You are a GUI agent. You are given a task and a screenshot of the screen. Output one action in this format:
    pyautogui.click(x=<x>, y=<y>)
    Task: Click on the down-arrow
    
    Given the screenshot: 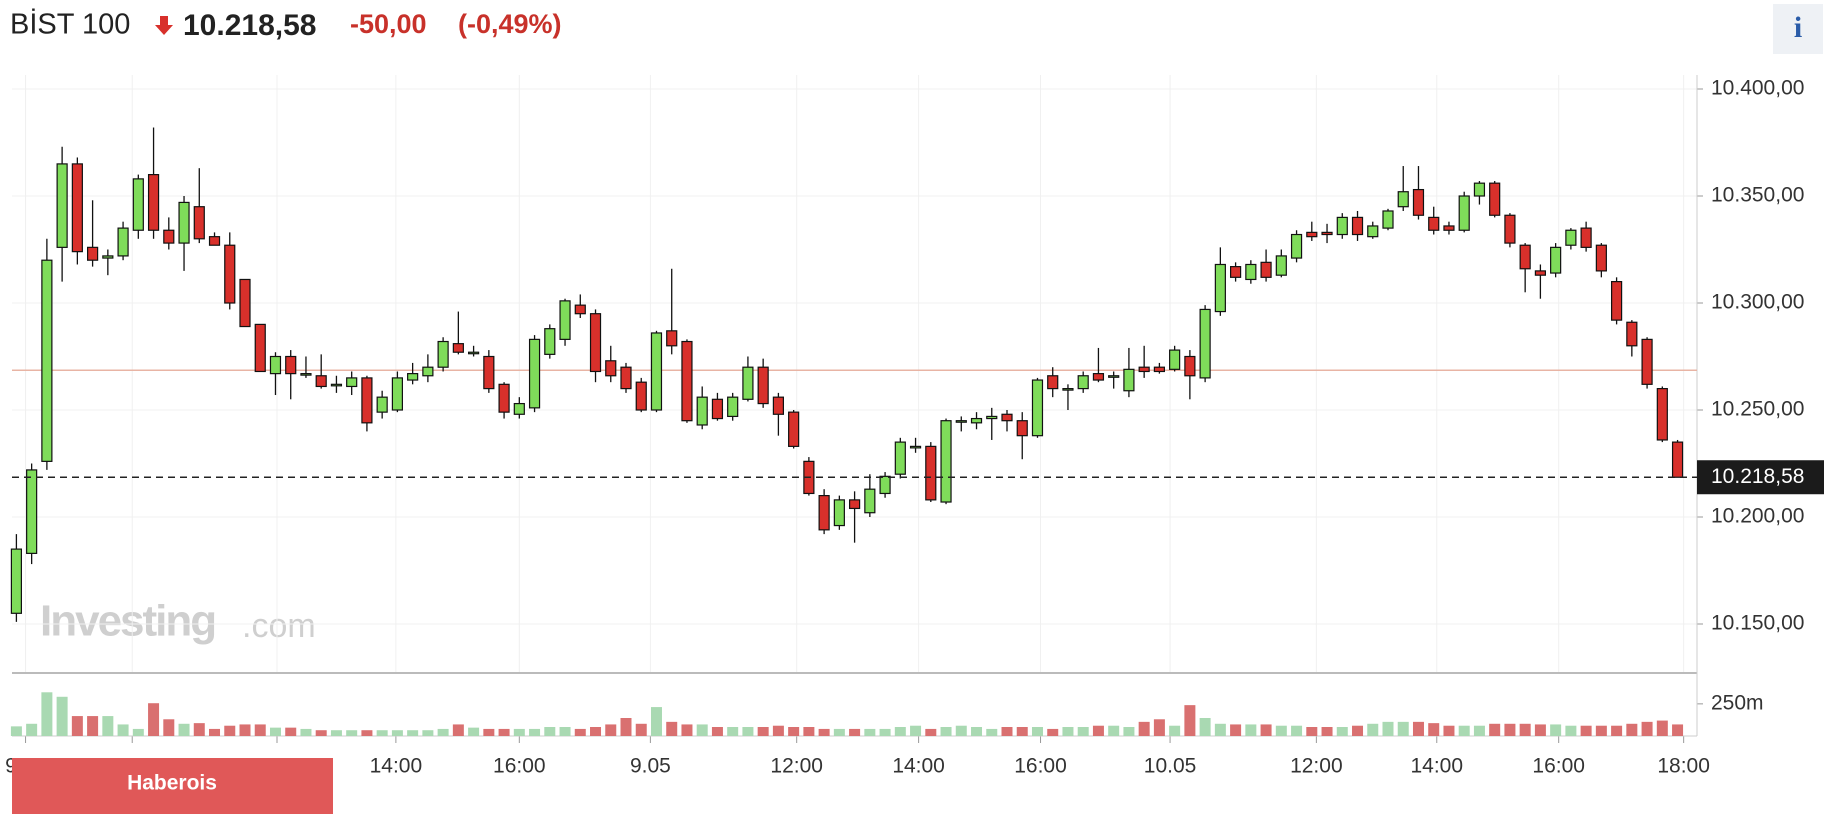 What is the action you would take?
    pyautogui.click(x=164, y=25)
    